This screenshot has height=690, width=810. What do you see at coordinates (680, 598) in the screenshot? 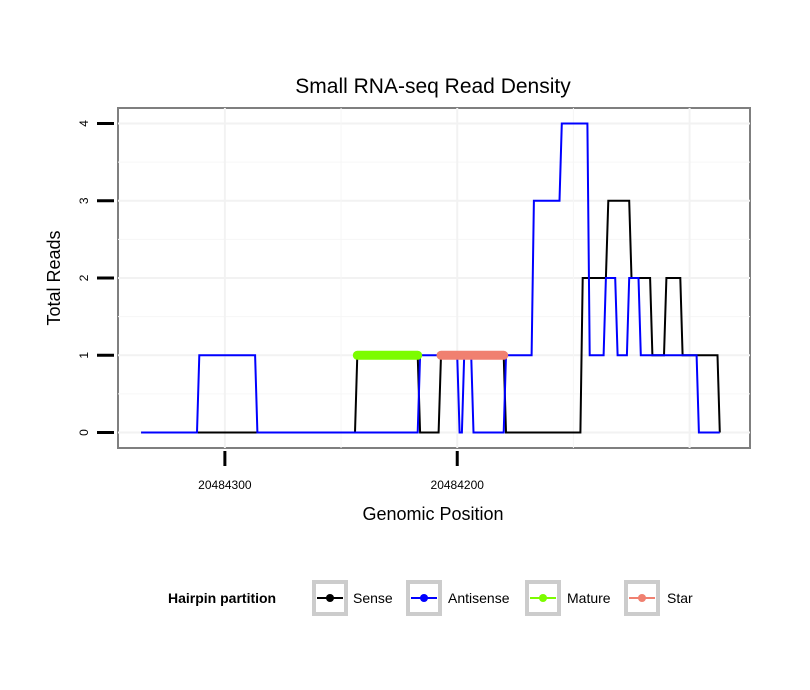
I see `legend-label-star: Star` at bounding box center [680, 598].